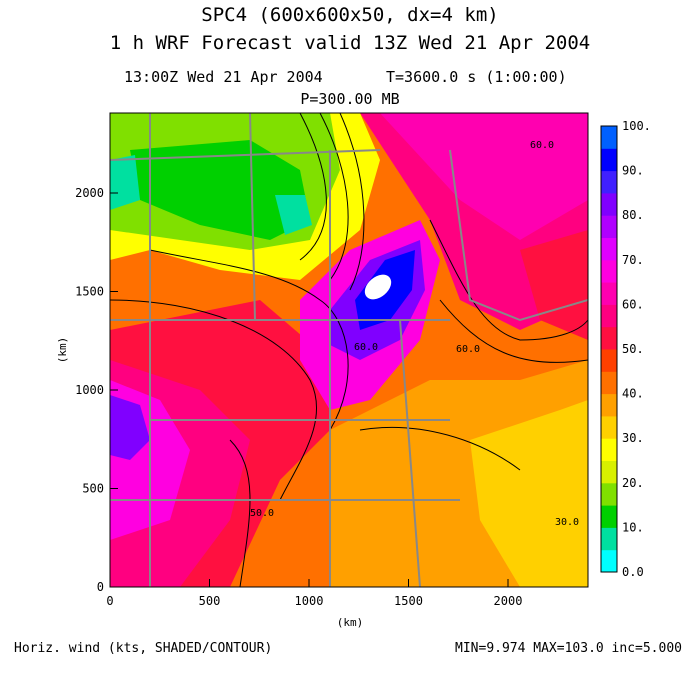 This screenshot has height=700, width=700. Describe the element at coordinates (89, 292) in the screenshot. I see `y-tick-label: 1500` at that location.